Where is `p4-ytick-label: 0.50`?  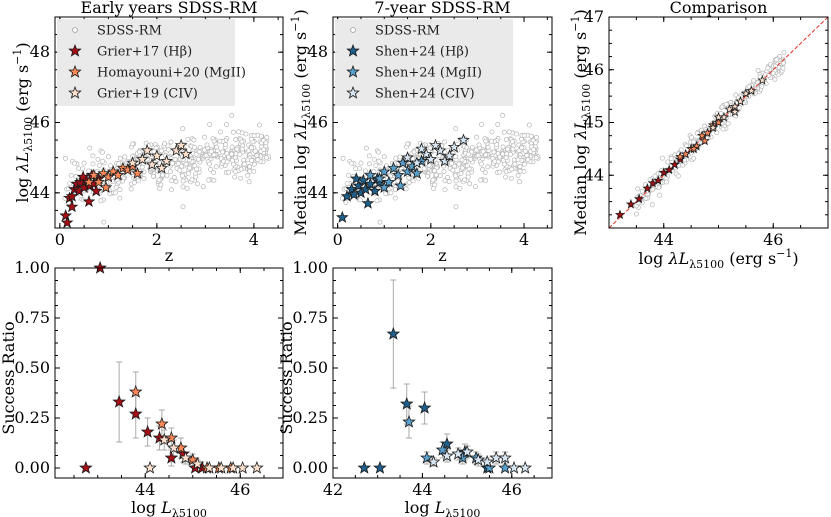
p4-ytick-label: 0.50 is located at coordinates (32, 367).